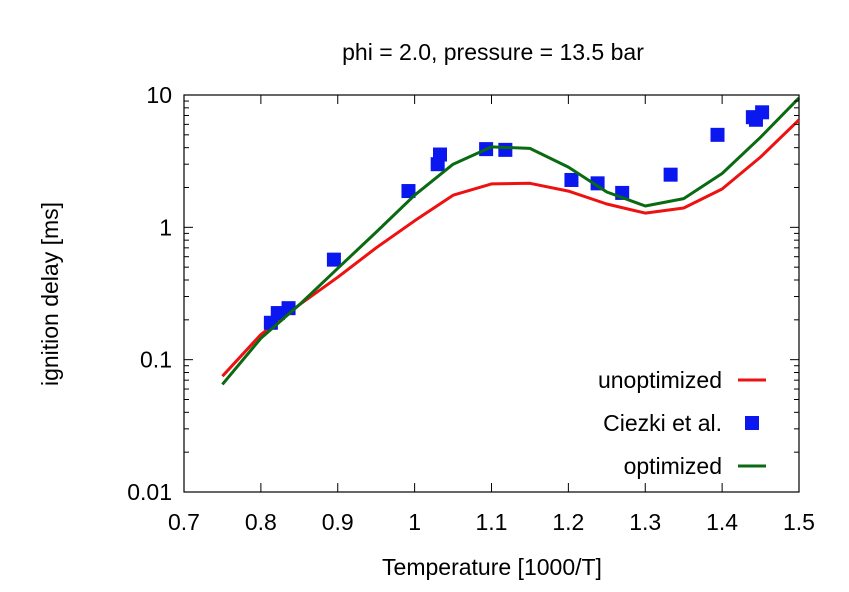 The height and width of the screenshot is (592, 849). What do you see at coordinates (752, 423) in the screenshot?
I see `legend-marker-swatch` at bounding box center [752, 423].